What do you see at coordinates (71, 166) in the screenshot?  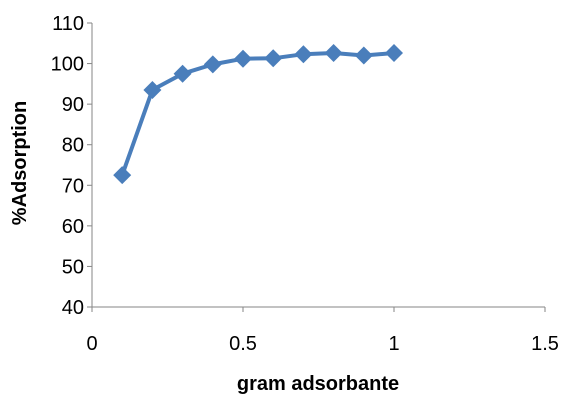 I see `y-axis-ticks: 40 50 60 70 80 90 100 110` at bounding box center [71, 166].